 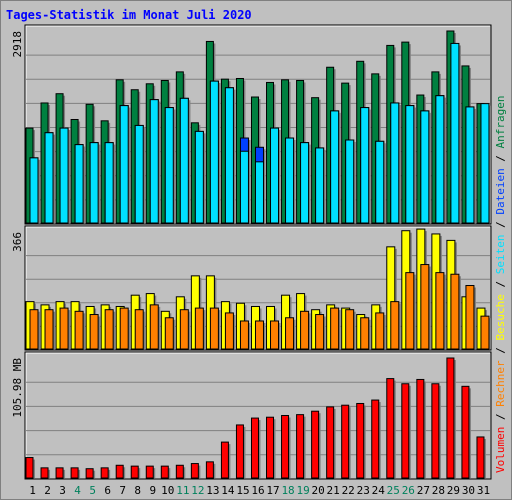 I want to click on x-tick-label: 17, so click(x=272, y=490).